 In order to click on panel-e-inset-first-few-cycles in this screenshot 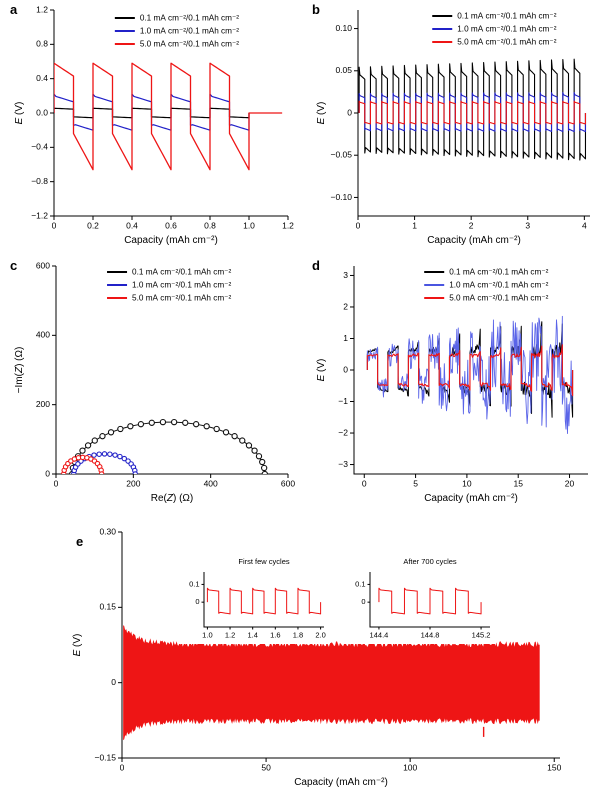, I will do `click(254, 600)`.